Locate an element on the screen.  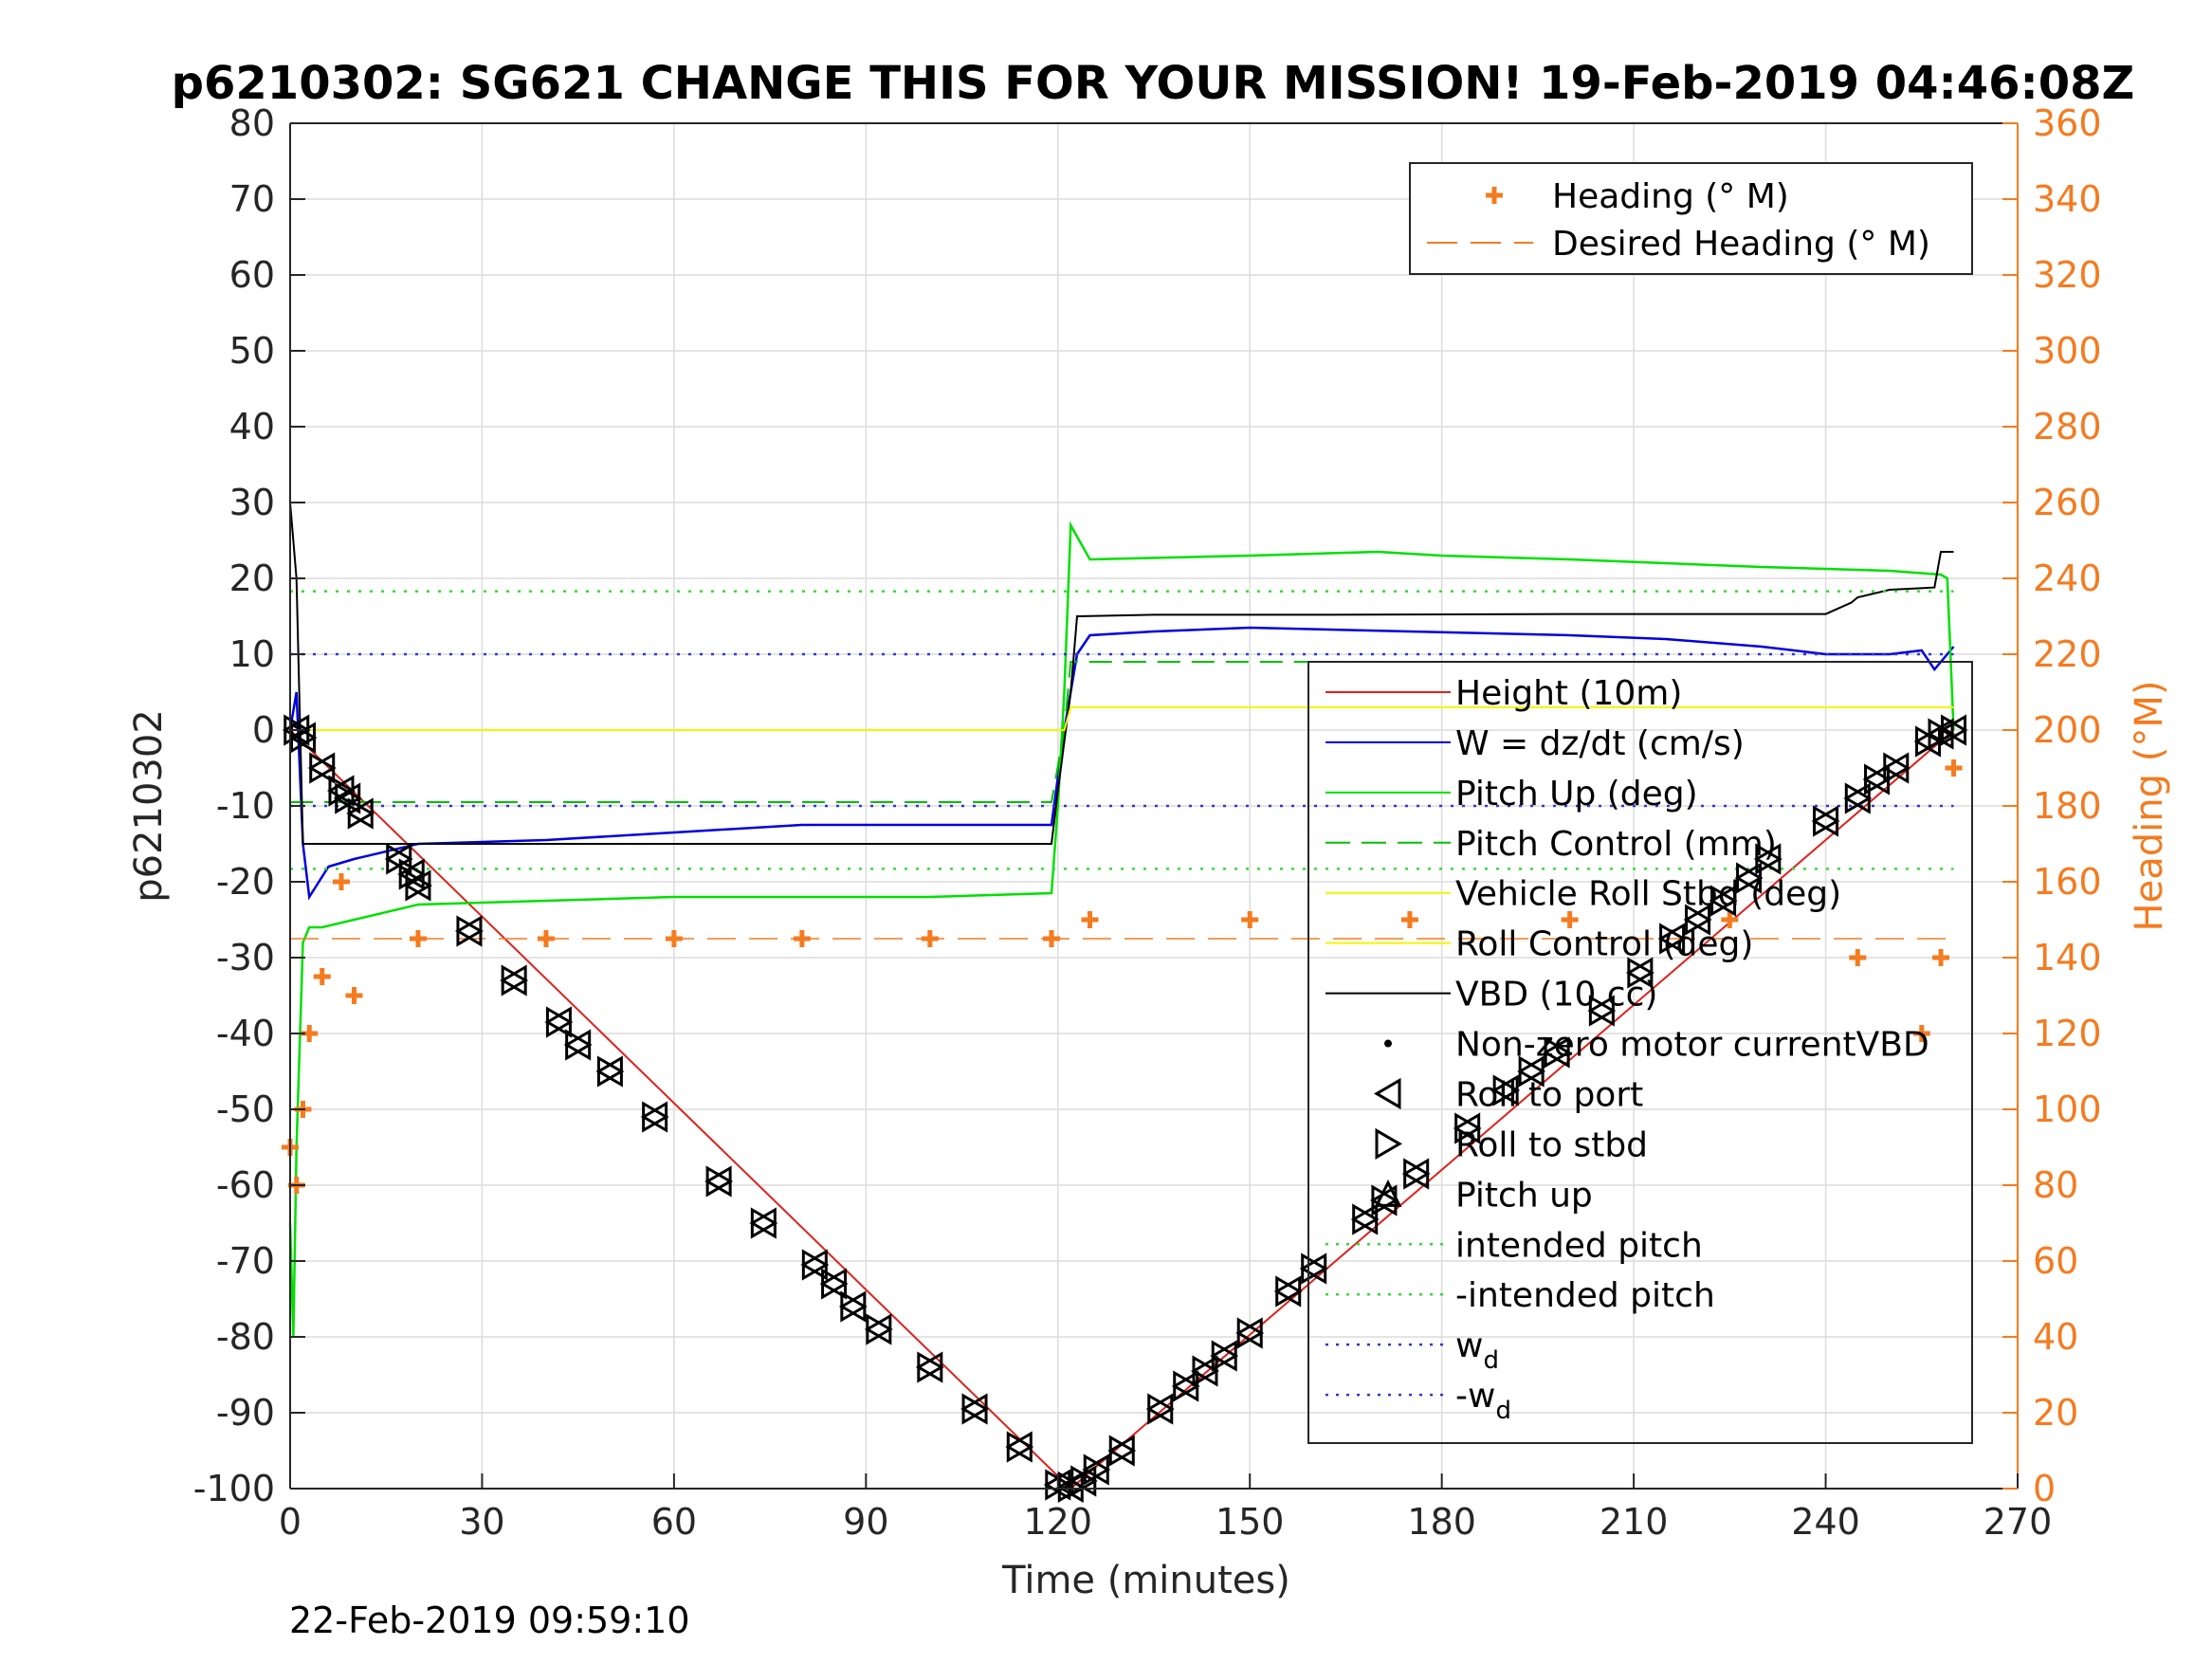
x-tick-label: 0 is located at coordinates (290, 1522).